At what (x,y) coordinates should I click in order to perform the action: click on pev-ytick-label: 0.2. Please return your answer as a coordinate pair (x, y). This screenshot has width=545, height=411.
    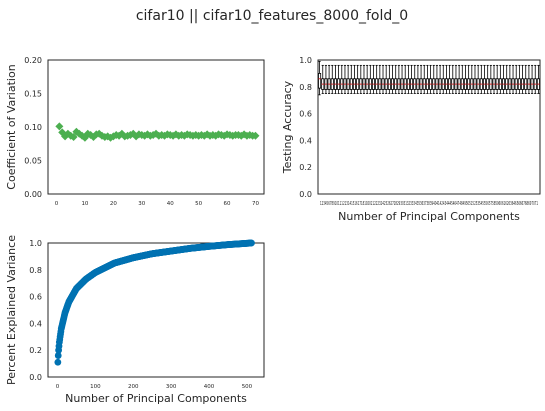
    Looking at the image, I should click on (35, 350).